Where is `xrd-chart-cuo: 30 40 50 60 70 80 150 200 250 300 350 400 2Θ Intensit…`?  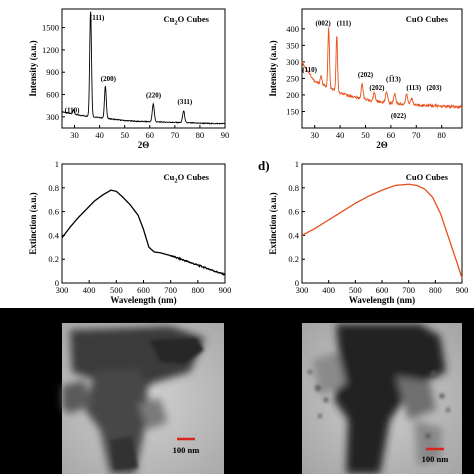
xrd-chart-cuo: 30 40 50 60 70 80 150 200 250 300 350 400 2Θ Intensit… is located at coordinates (365, 79).